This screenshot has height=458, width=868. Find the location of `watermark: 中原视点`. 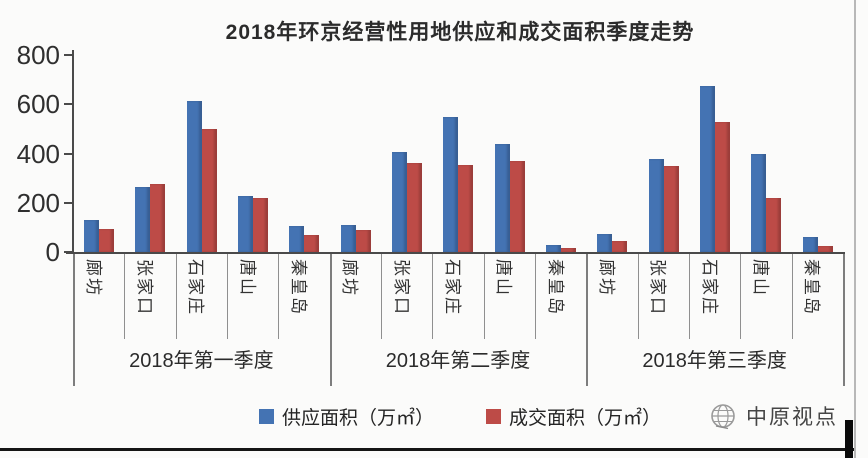

watermark: 中原视点 is located at coordinates (773, 416).